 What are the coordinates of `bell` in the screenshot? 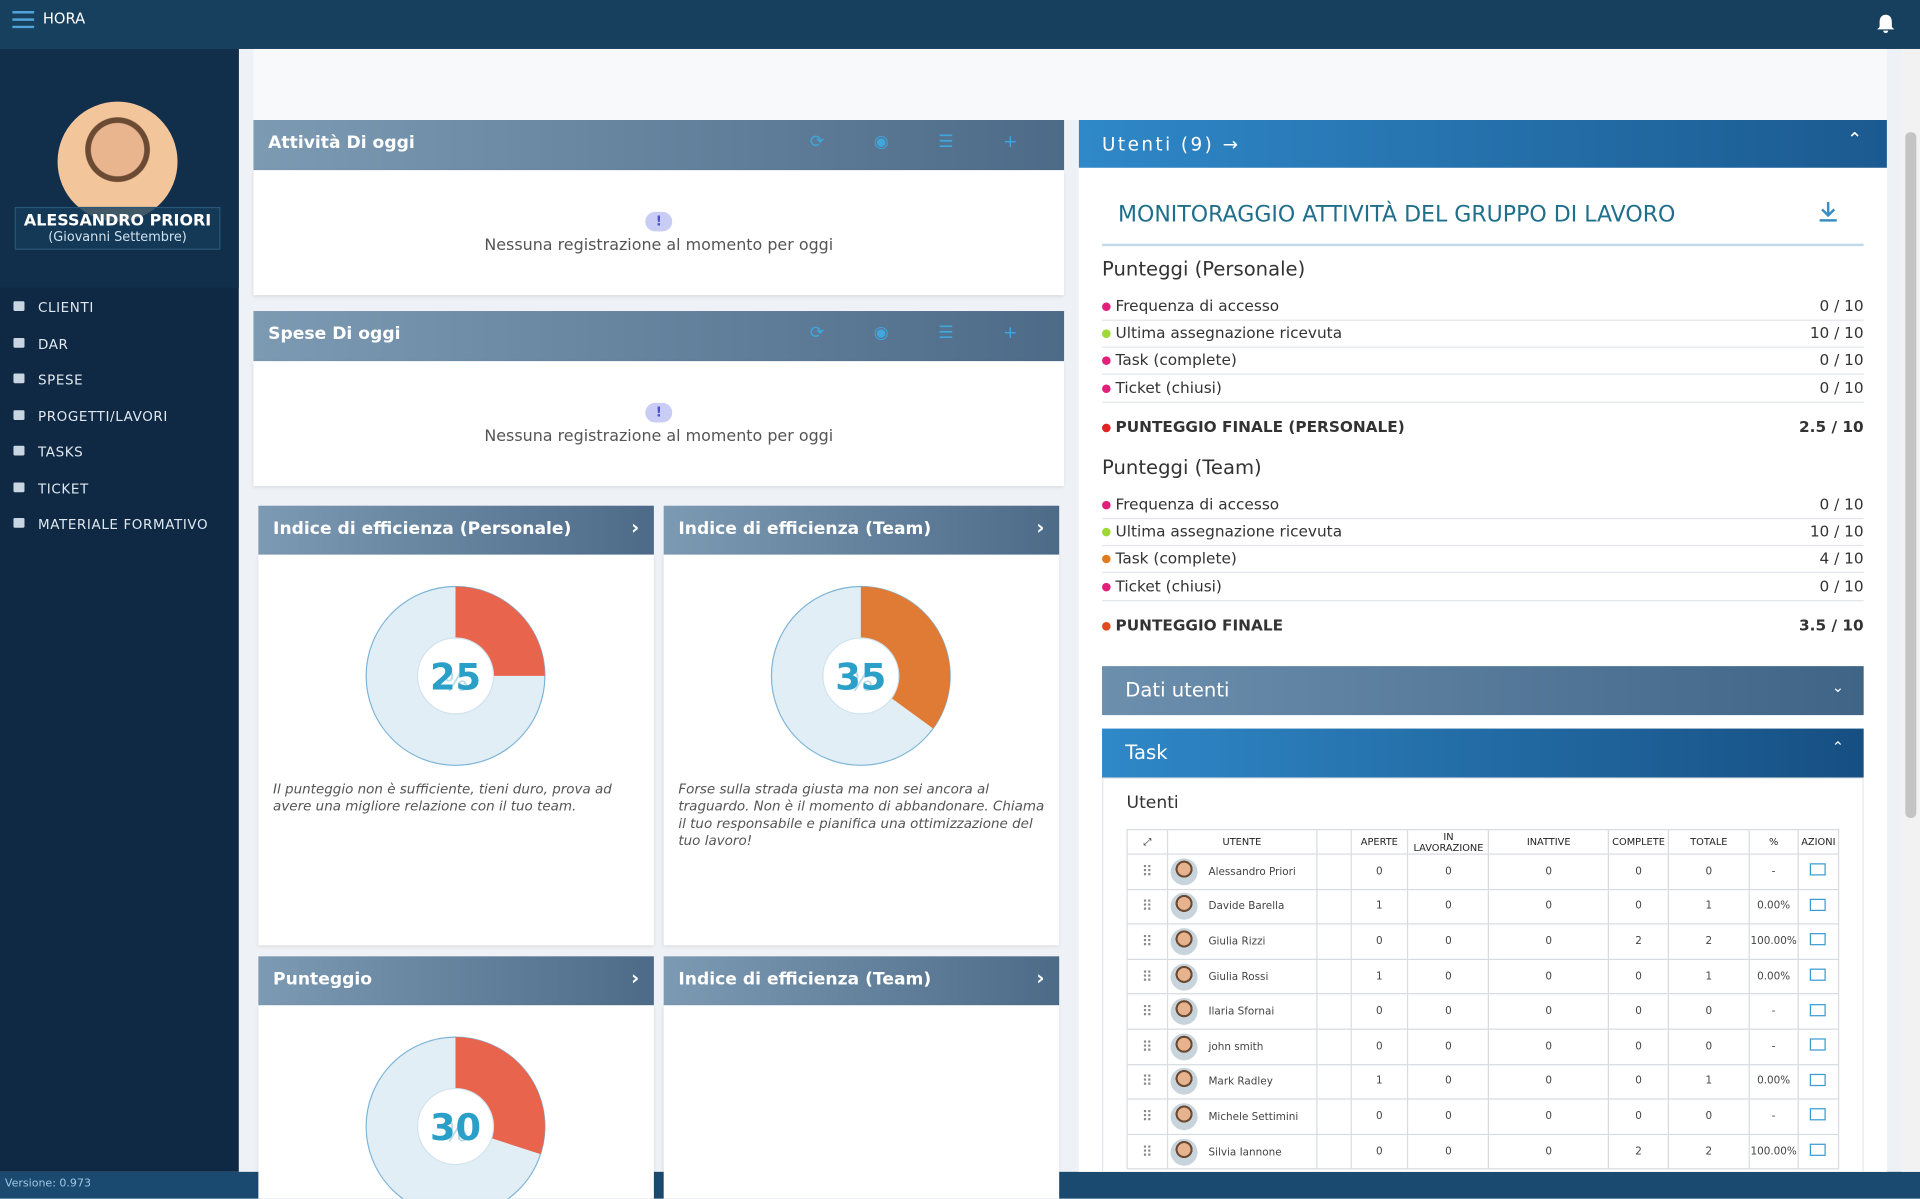 It's located at (1886, 23).